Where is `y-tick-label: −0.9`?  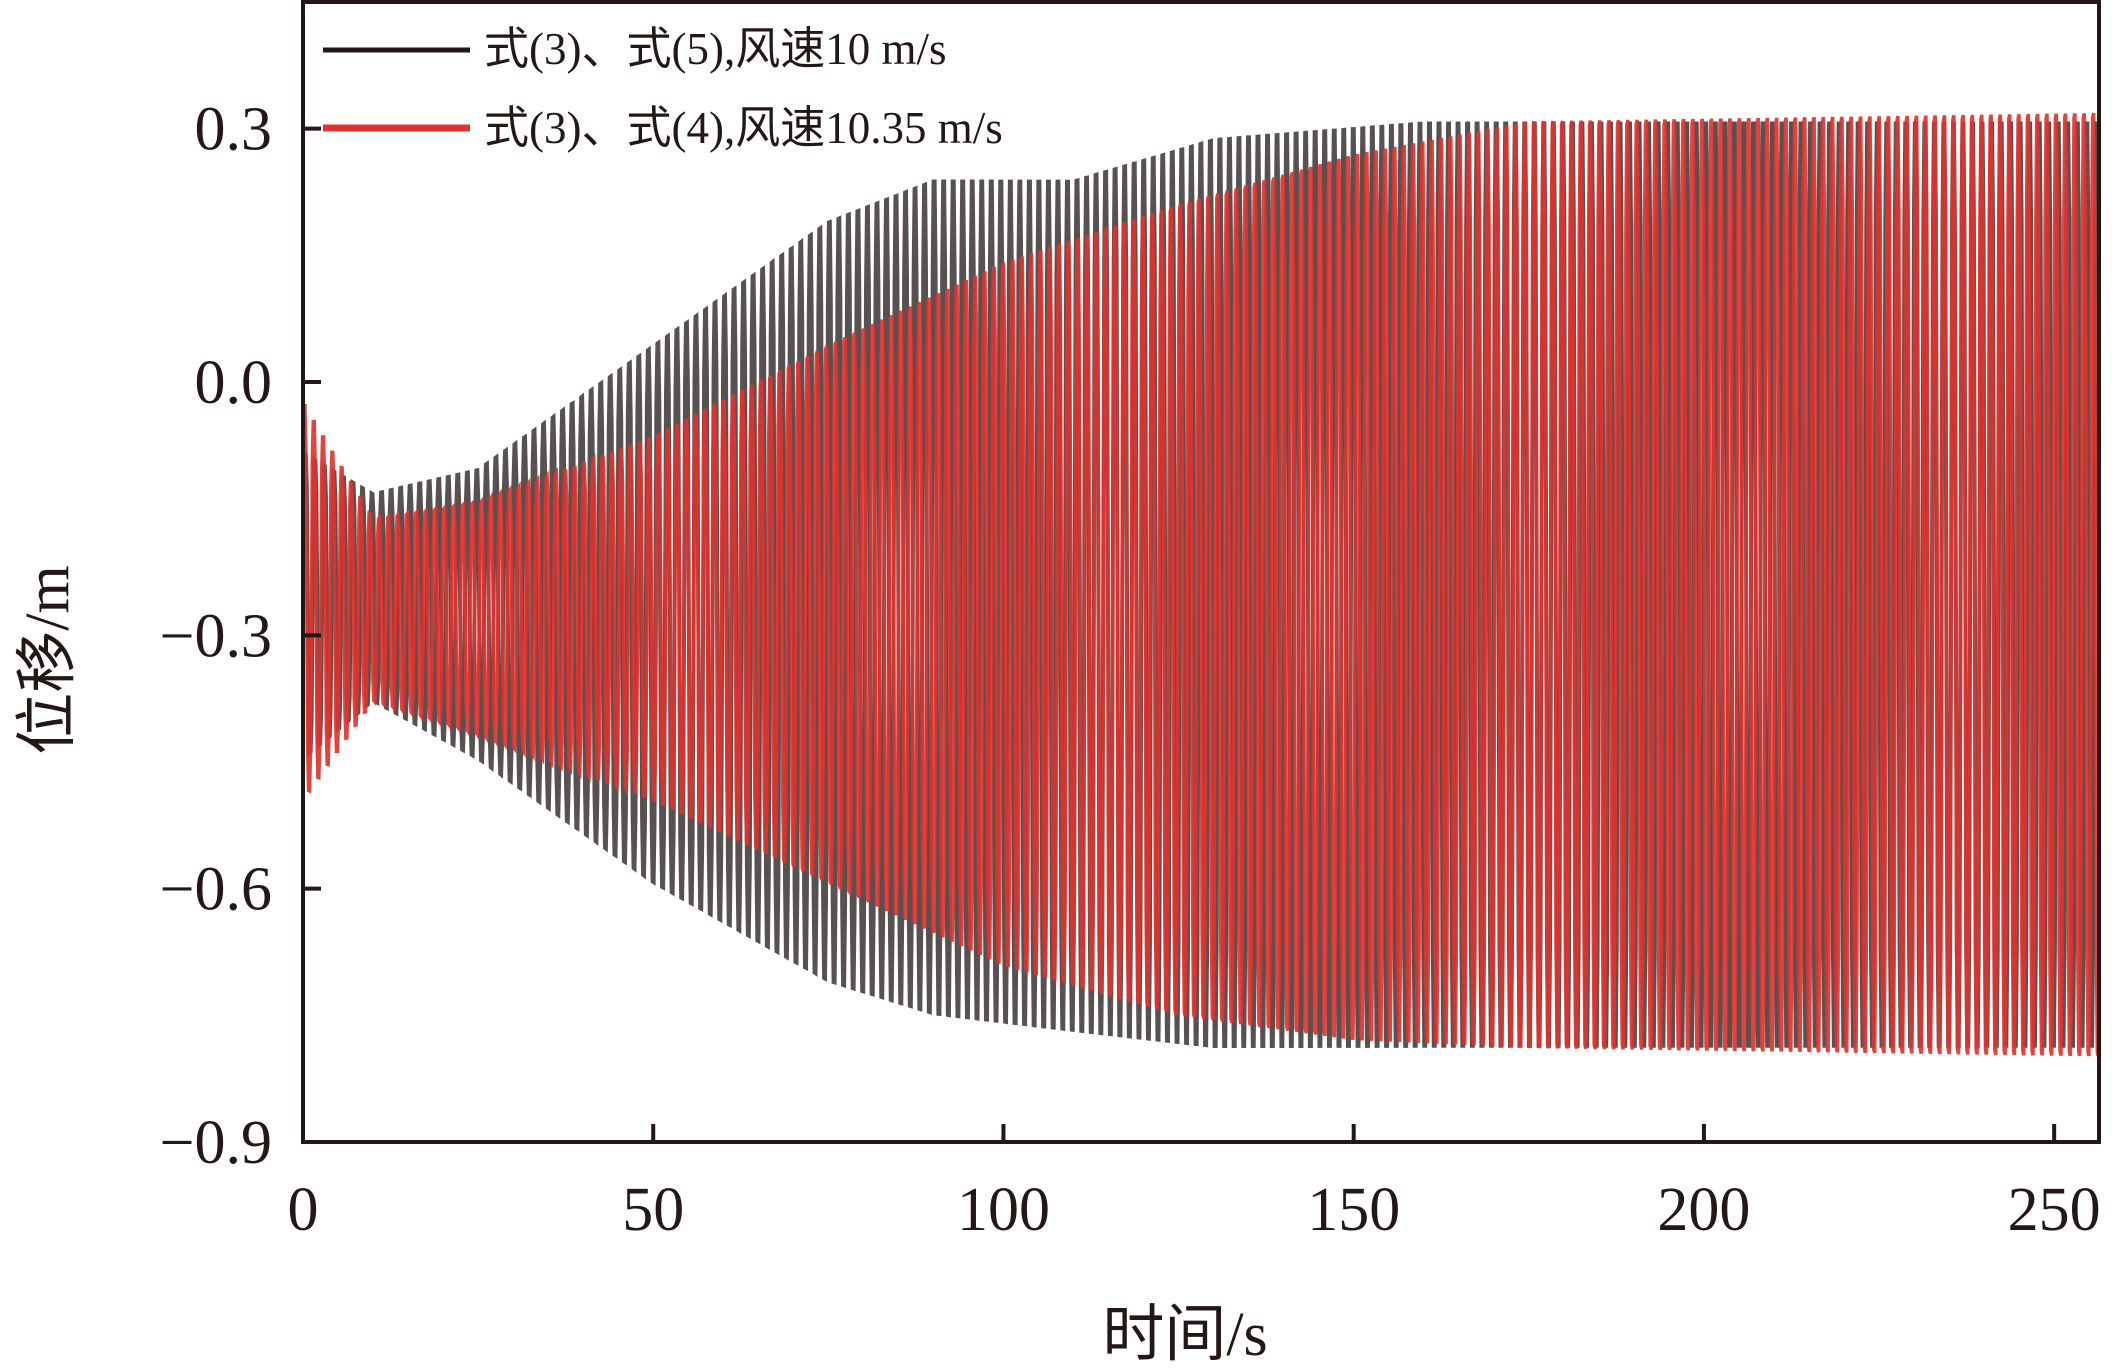 y-tick-label: −0.9 is located at coordinates (216, 1143).